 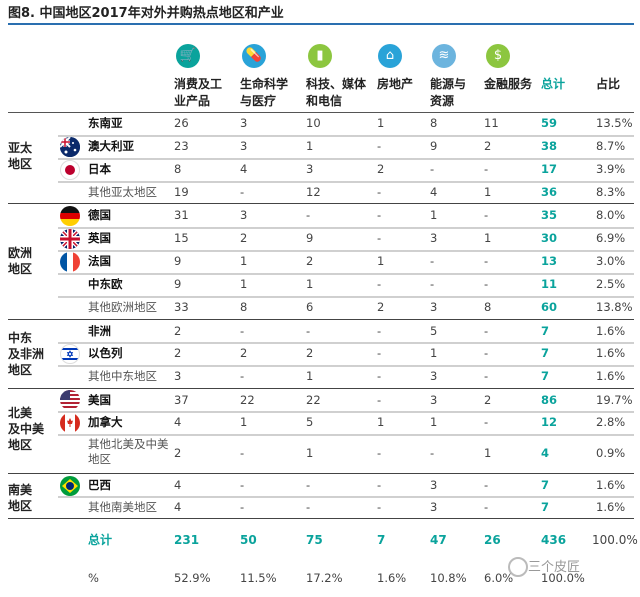 I want to click on col-header-real-estate: 房地产, so click(x=395, y=84).